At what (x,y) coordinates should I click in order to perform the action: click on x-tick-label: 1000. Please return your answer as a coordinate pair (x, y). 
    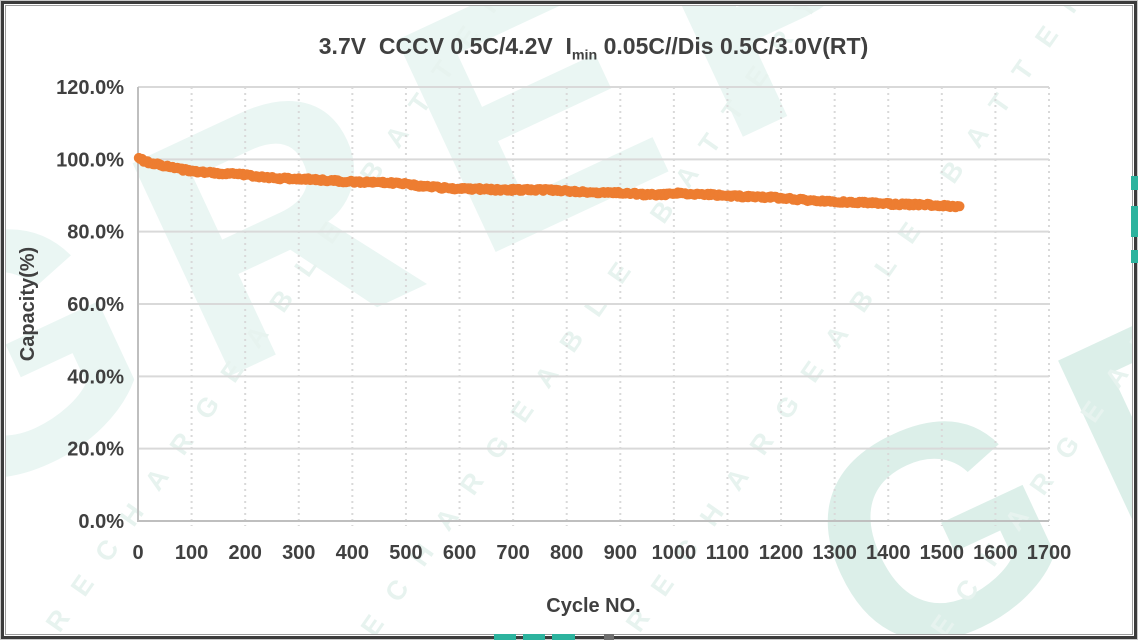
    Looking at the image, I should click on (674, 553).